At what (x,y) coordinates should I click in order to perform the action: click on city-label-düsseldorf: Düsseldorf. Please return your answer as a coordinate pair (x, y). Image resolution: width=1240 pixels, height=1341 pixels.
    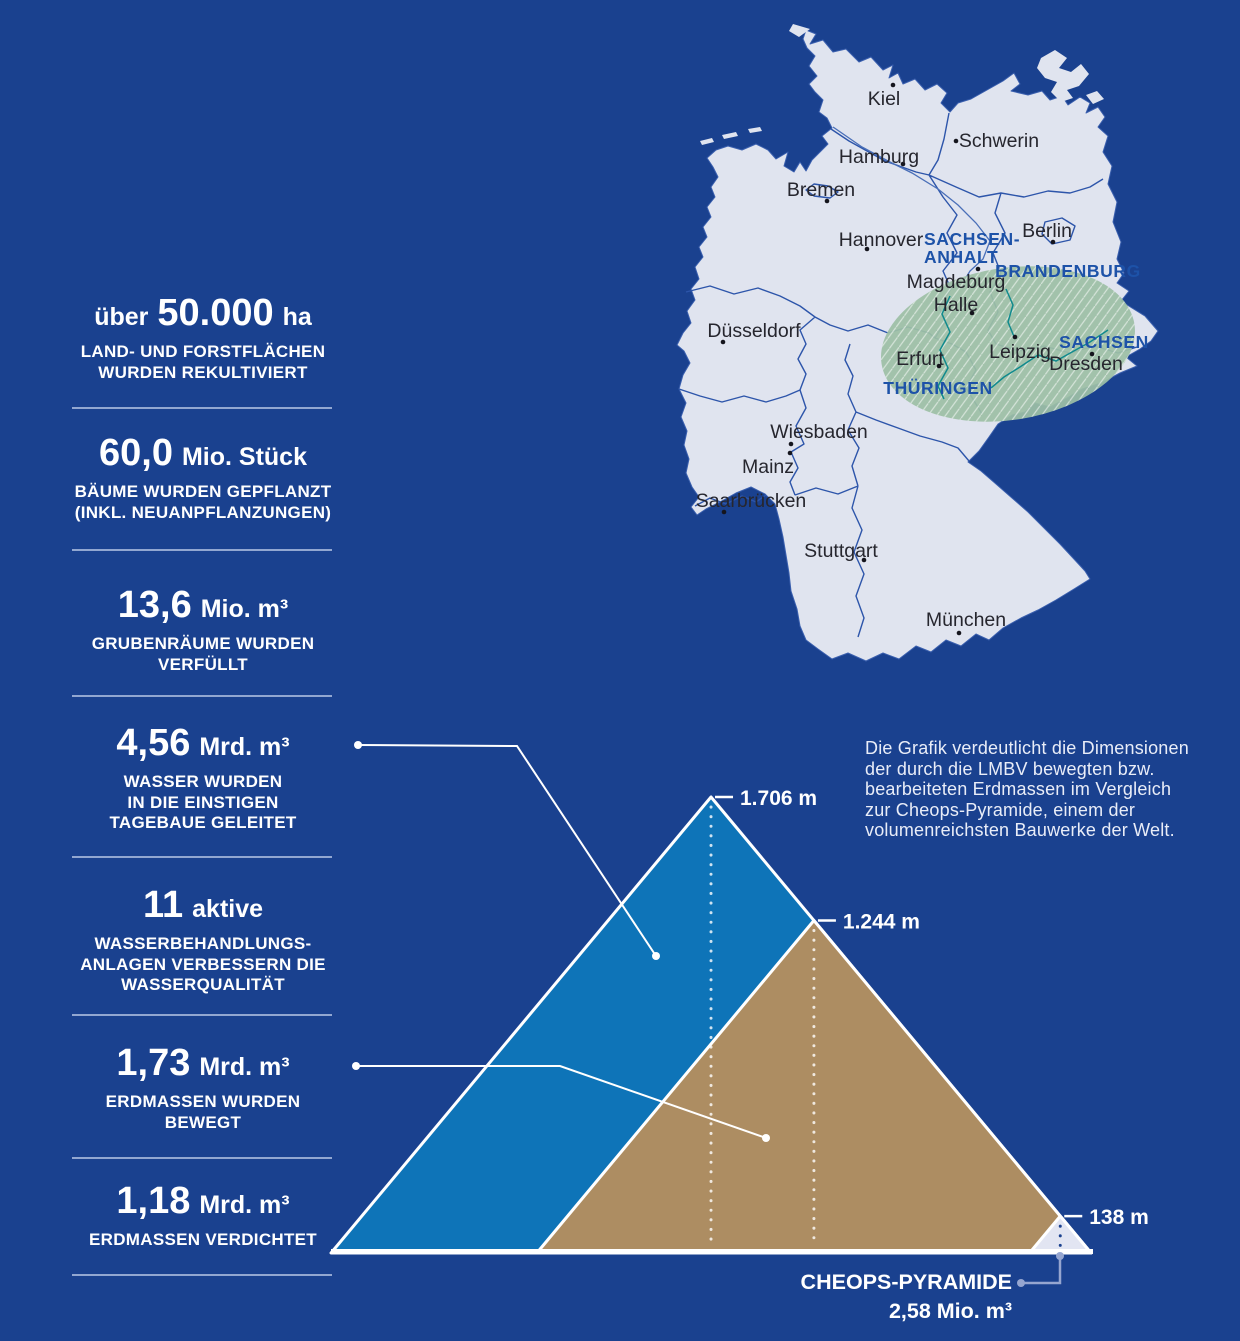
    Looking at the image, I should click on (754, 331).